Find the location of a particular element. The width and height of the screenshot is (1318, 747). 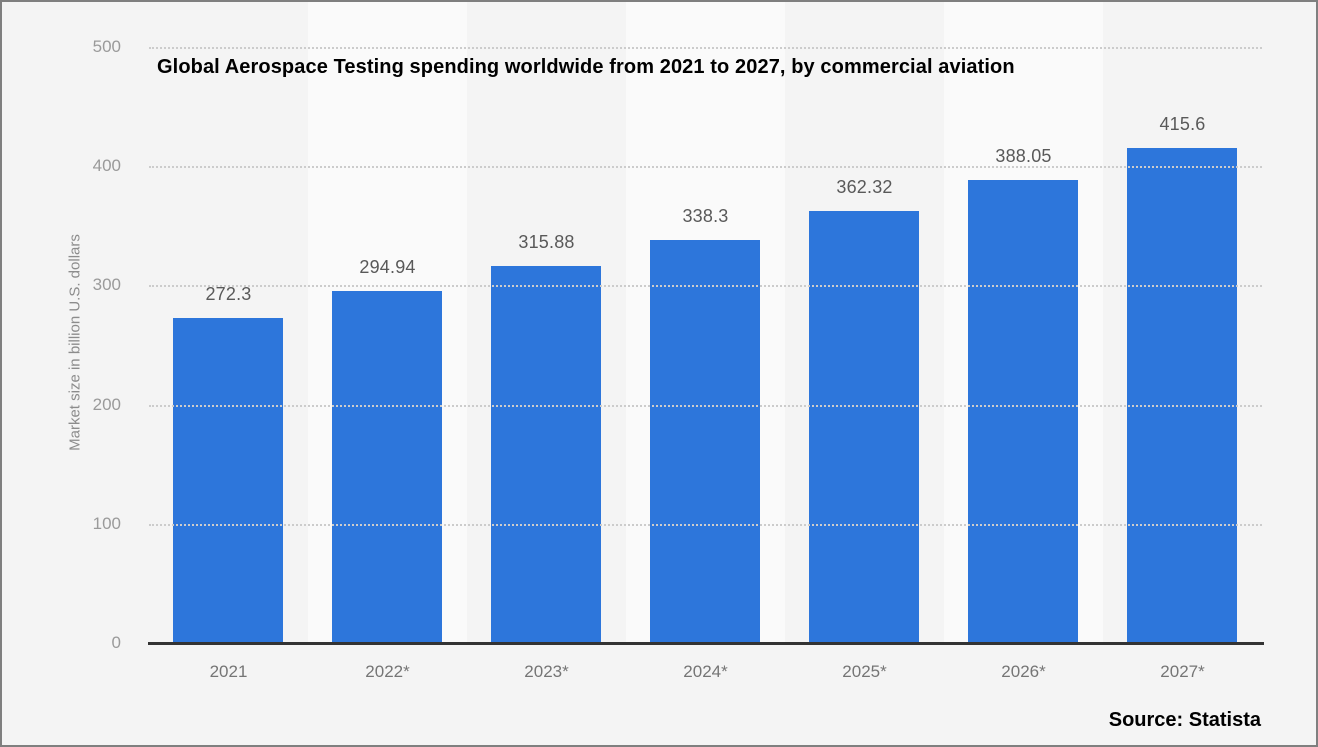

bar-value-label: 315.88 is located at coordinates (546, 242).